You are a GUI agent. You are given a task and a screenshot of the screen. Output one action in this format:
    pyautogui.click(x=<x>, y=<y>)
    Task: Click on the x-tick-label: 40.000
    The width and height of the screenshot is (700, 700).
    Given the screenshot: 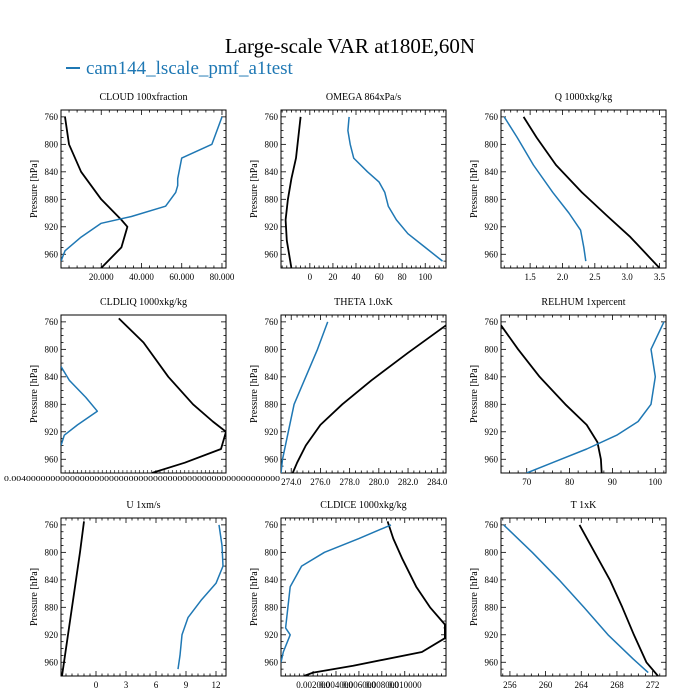 What is the action you would take?
    pyautogui.click(x=141, y=277)
    